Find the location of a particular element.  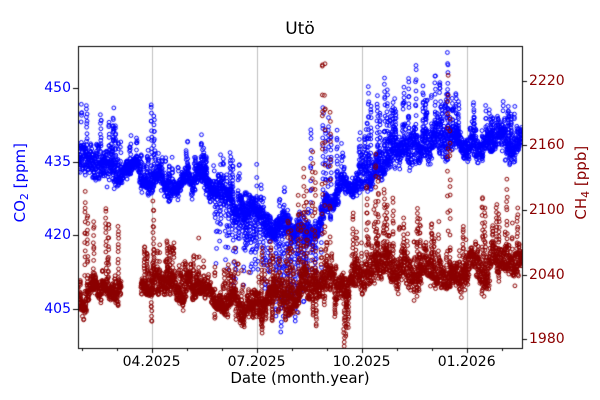

x-axis-label: Date (month.year) is located at coordinates (300, 378).